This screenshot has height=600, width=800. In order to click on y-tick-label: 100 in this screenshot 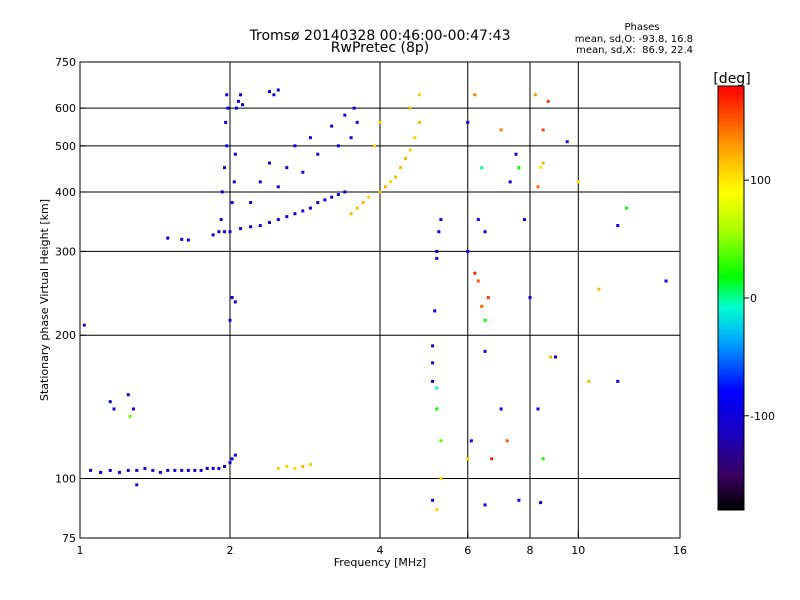, I will do `click(65, 479)`.